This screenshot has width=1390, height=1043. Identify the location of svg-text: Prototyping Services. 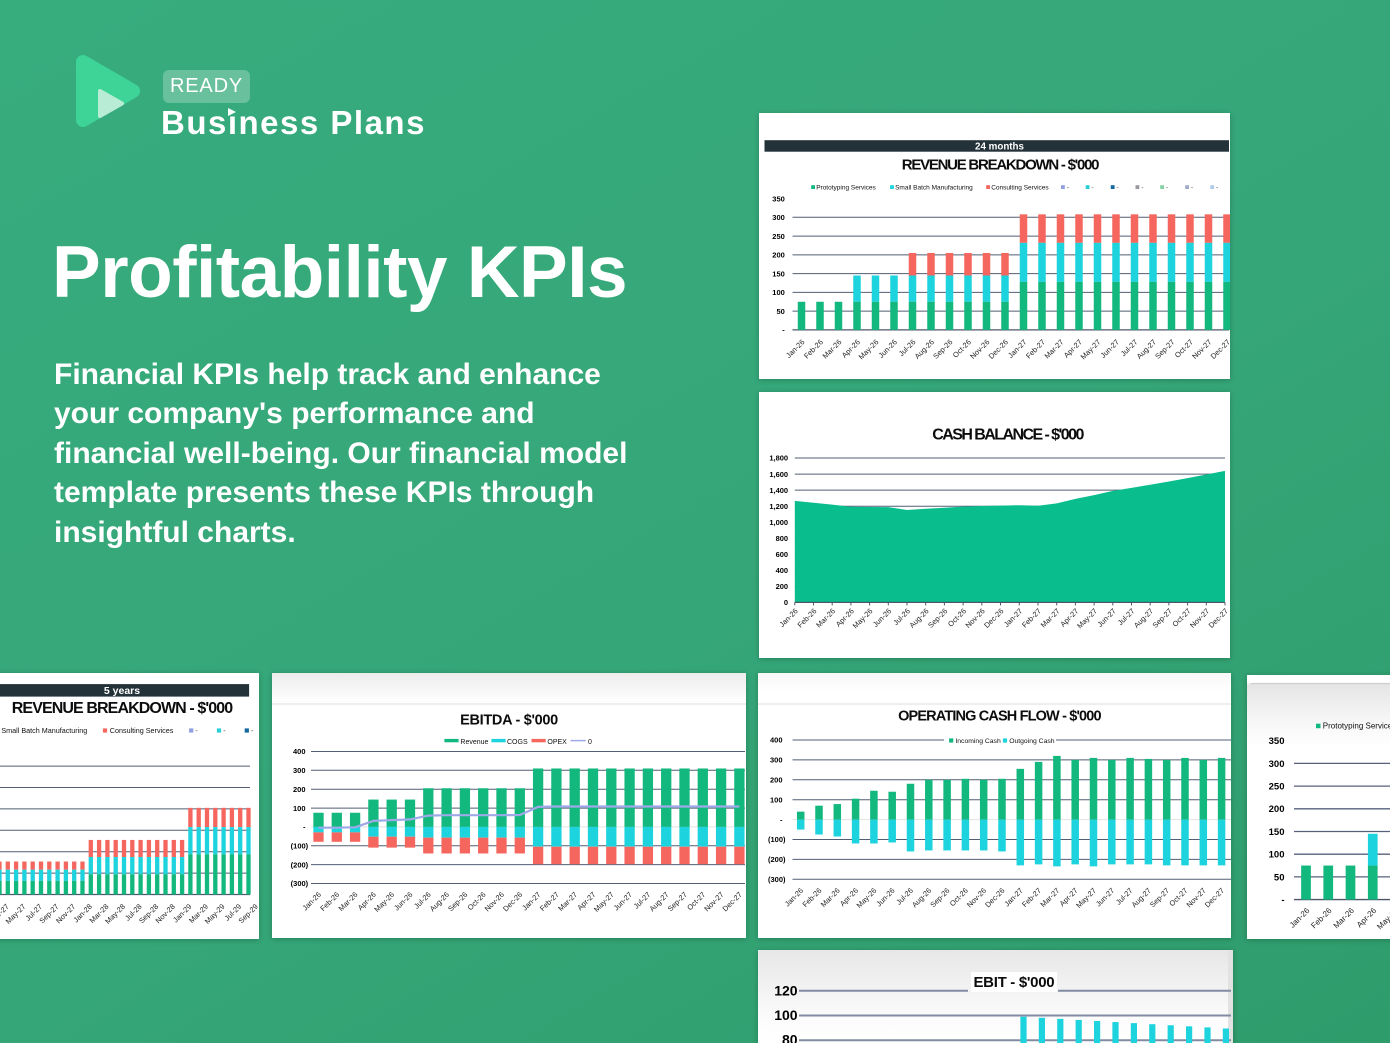
(1356, 726).